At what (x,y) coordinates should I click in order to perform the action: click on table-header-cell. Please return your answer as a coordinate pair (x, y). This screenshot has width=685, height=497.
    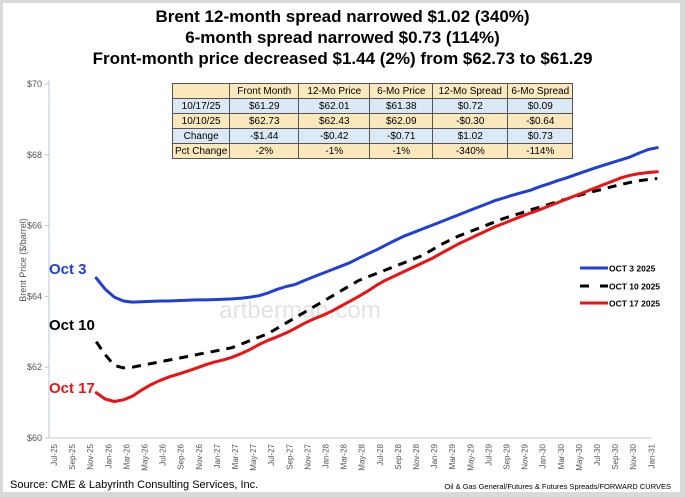
    Looking at the image, I should click on (201, 91).